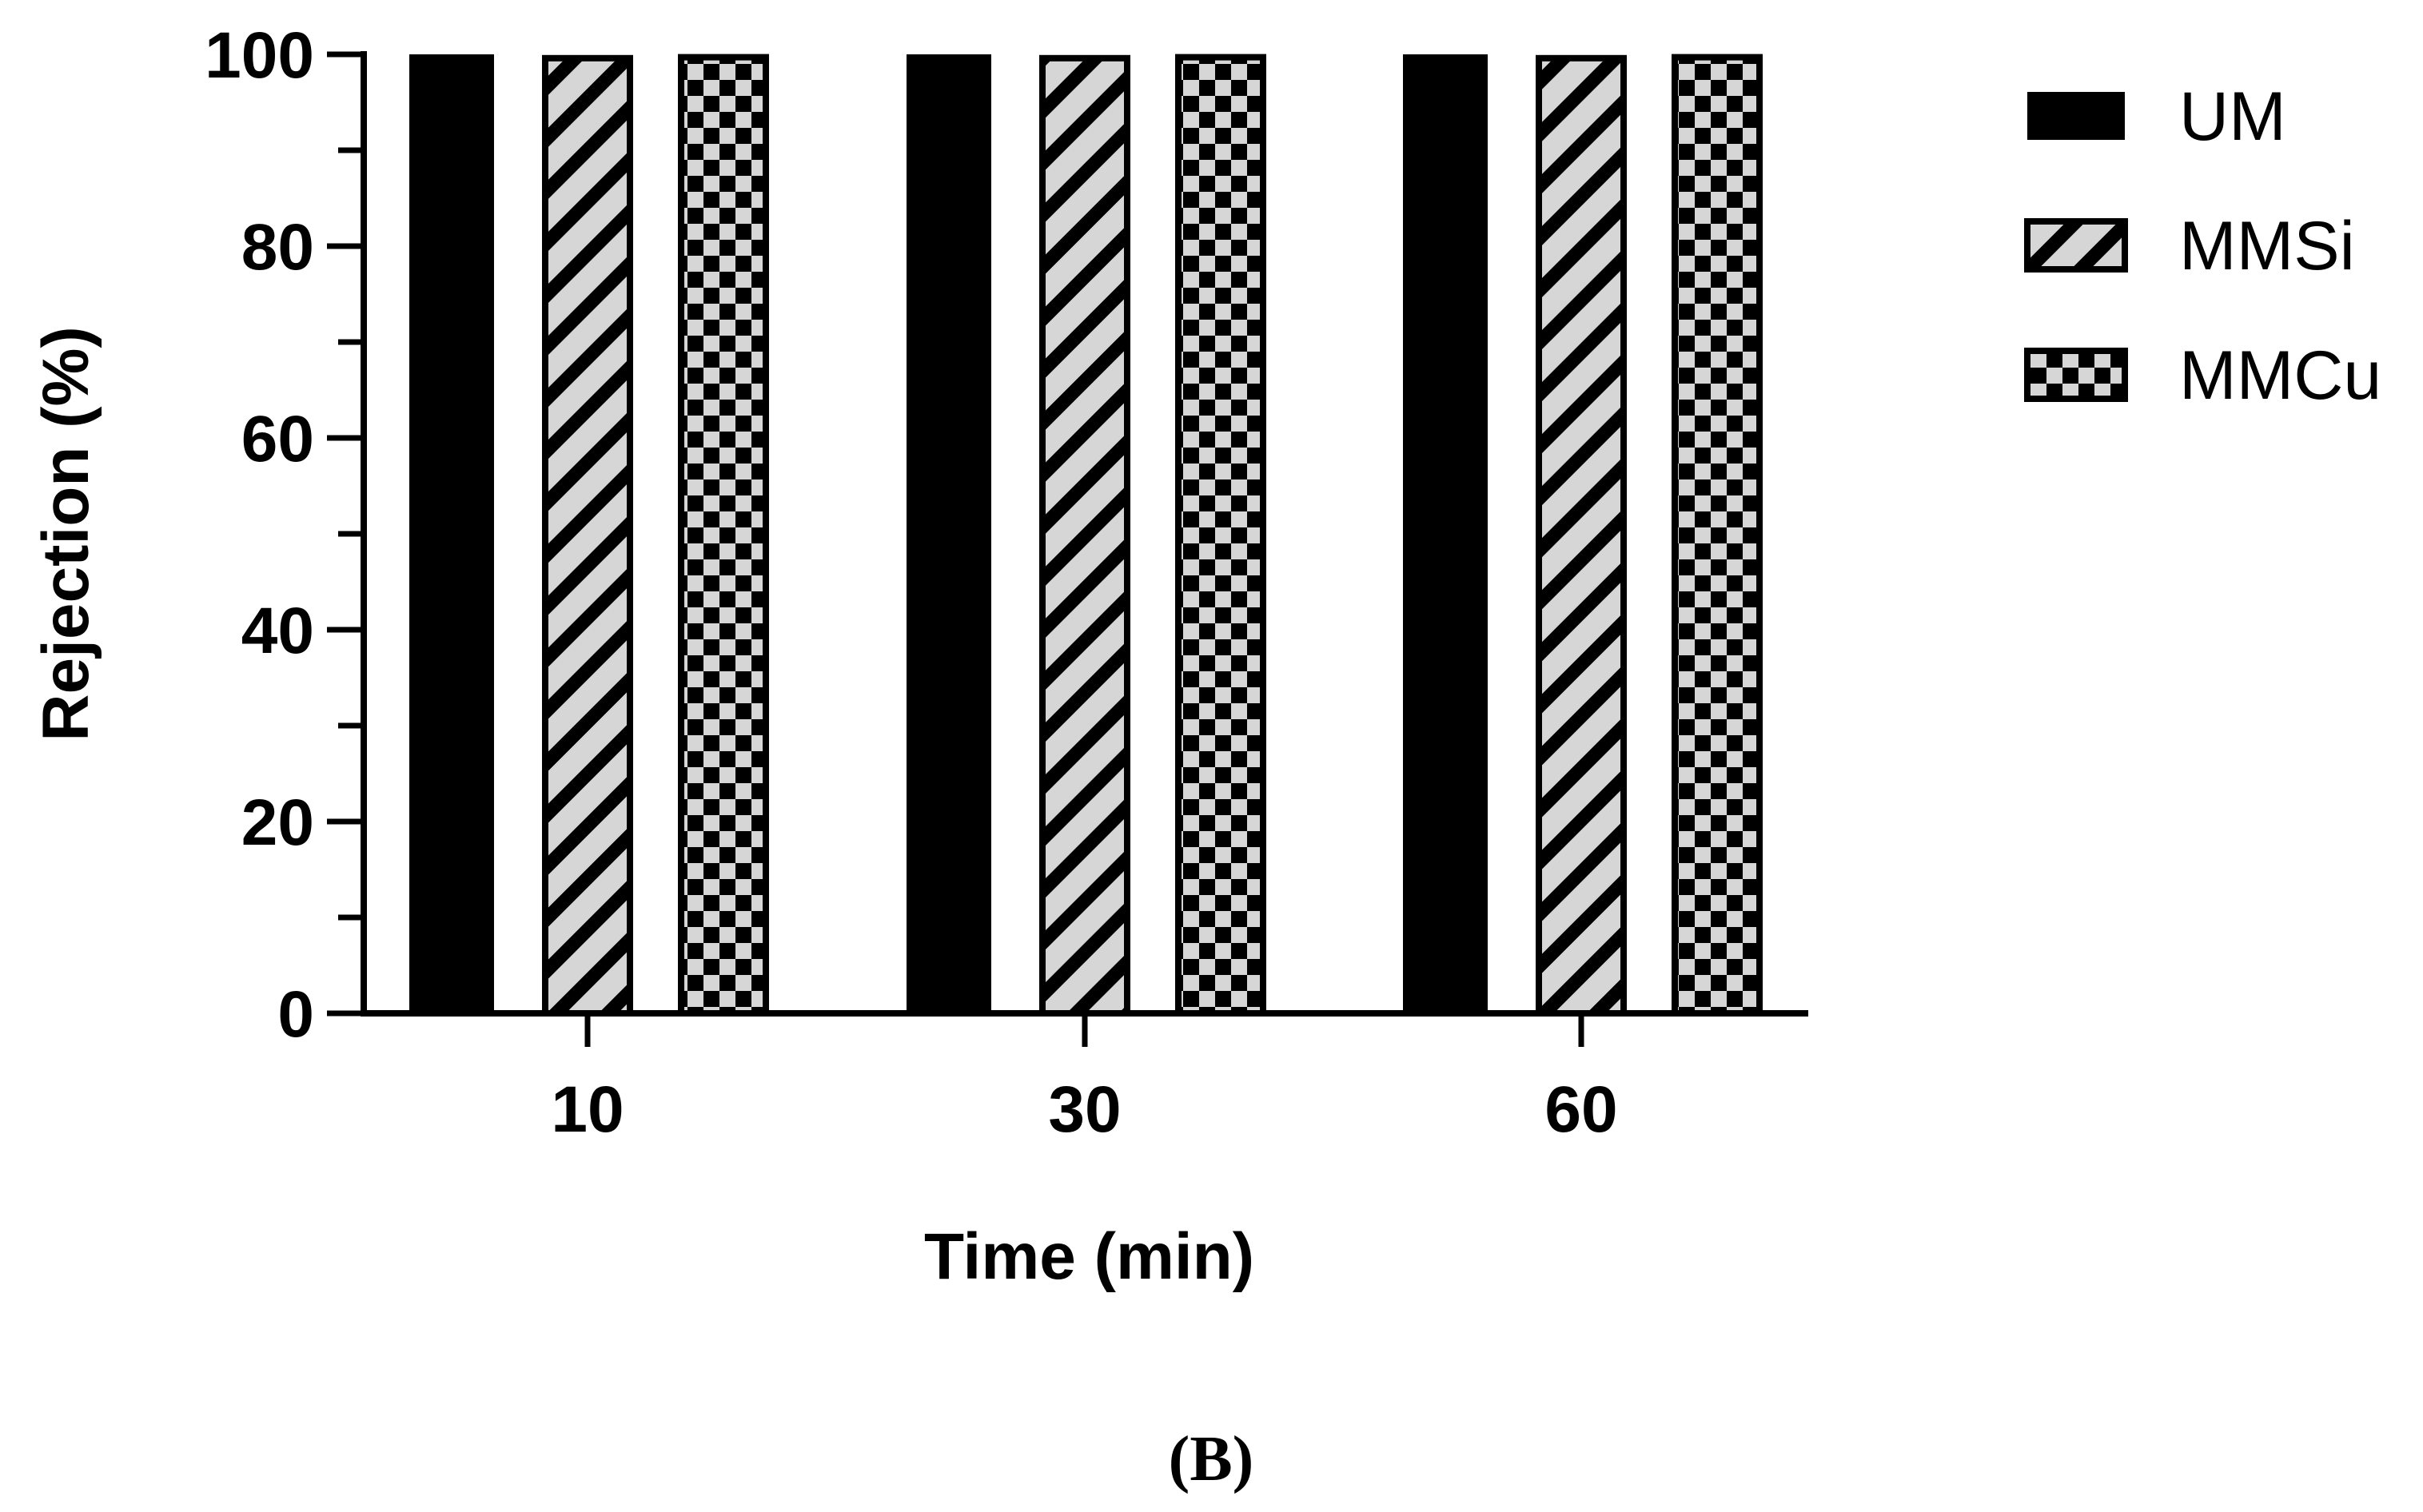 The width and height of the screenshot is (2423, 1512). I want to click on legend: UM MMSi MMCu, so click(2202, 246).